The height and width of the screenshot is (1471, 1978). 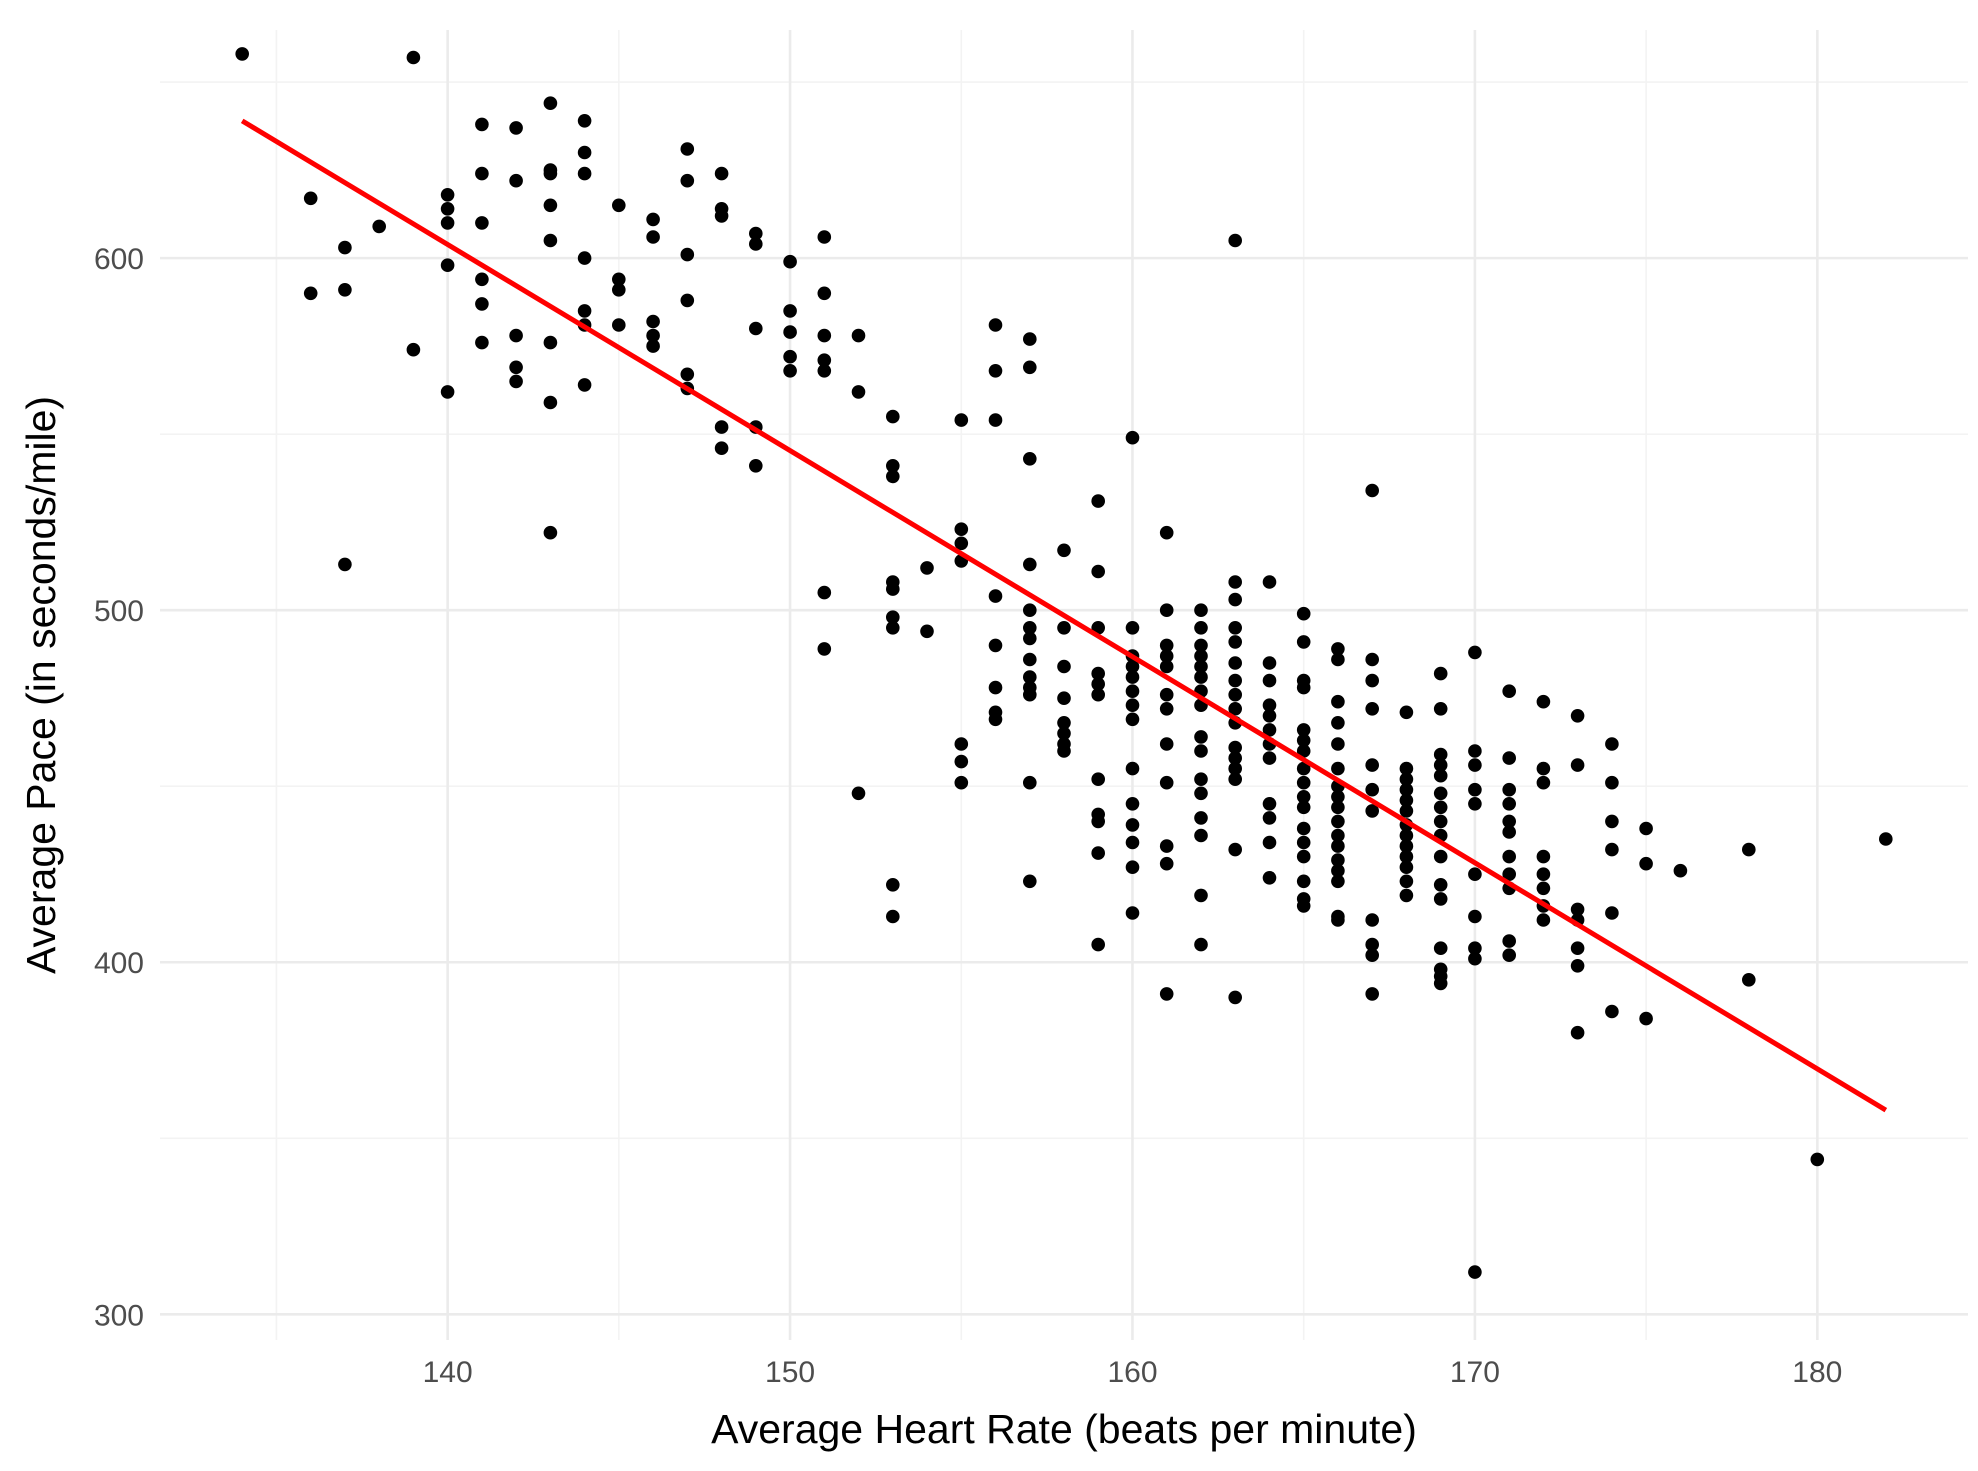 I want to click on x-tick-label: 170, so click(x=1475, y=1372).